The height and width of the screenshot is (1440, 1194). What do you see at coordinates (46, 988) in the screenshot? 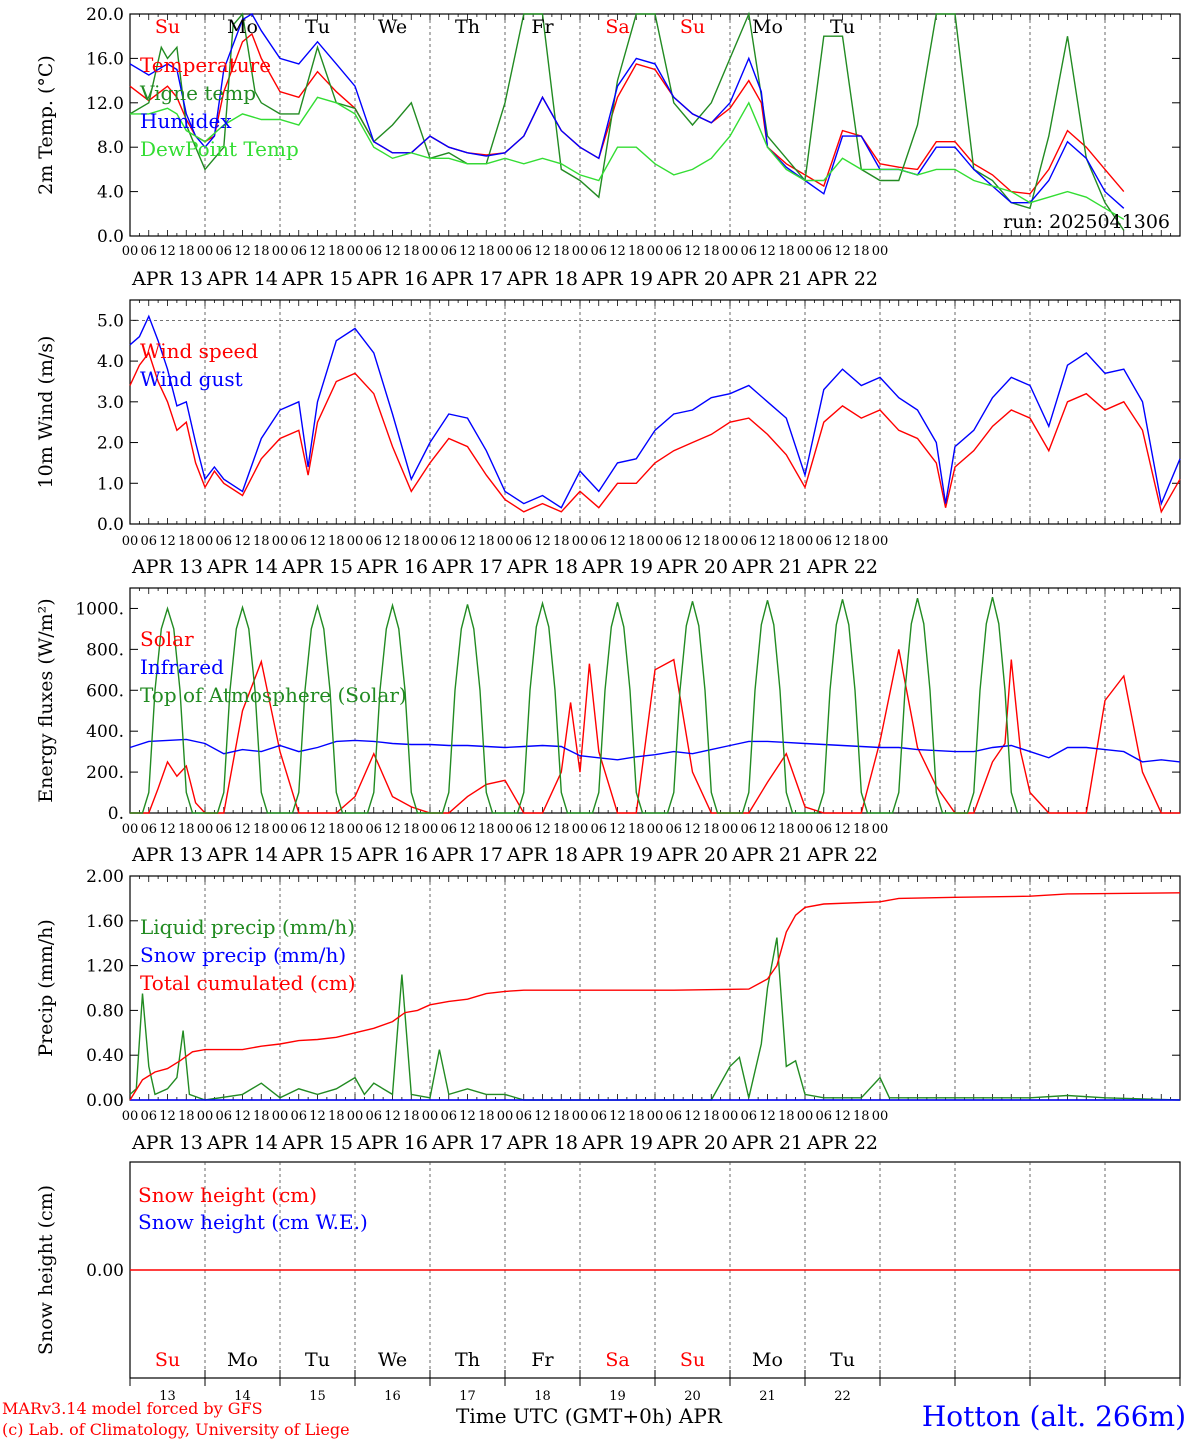
I see `y-axis-label: Precip (mm/h)` at bounding box center [46, 988].